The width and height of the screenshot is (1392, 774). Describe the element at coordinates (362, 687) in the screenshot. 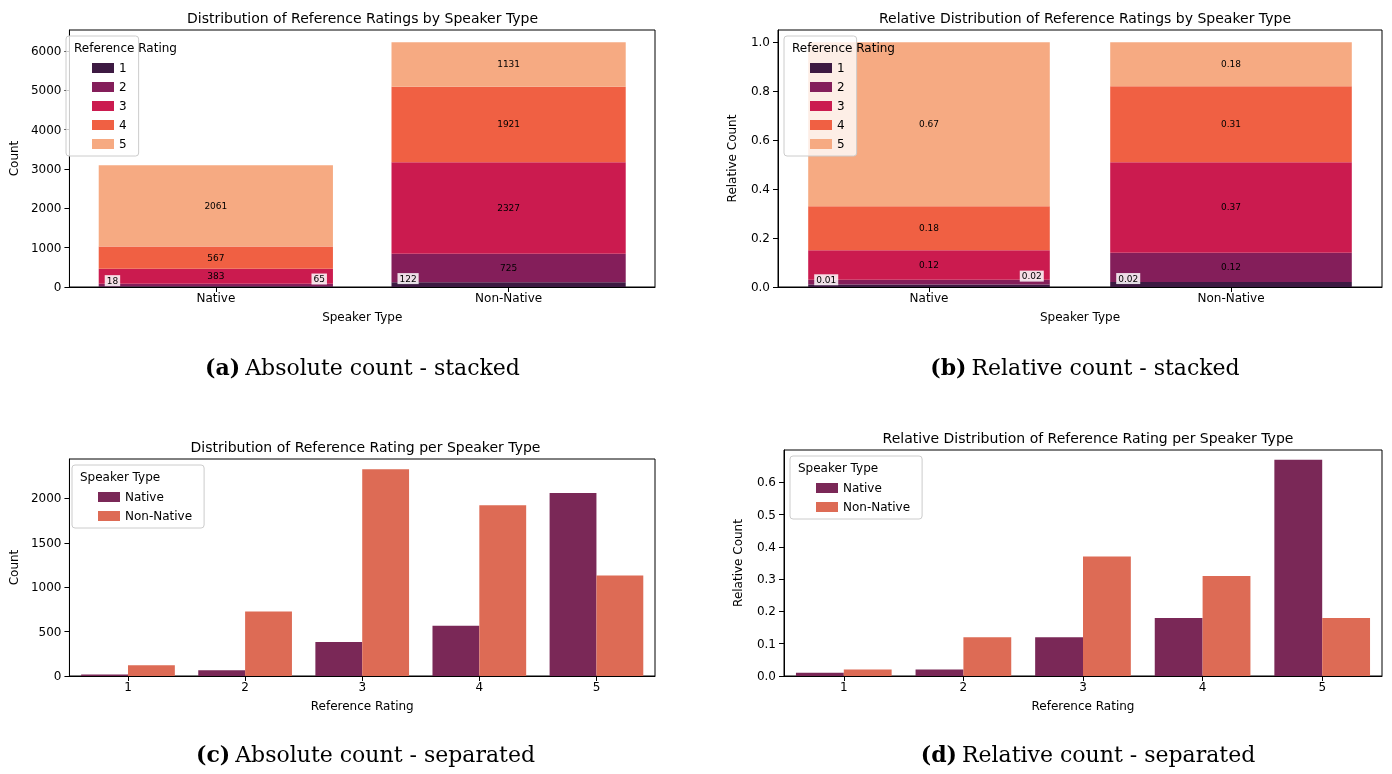

I see `x-tick-label: 3` at that location.